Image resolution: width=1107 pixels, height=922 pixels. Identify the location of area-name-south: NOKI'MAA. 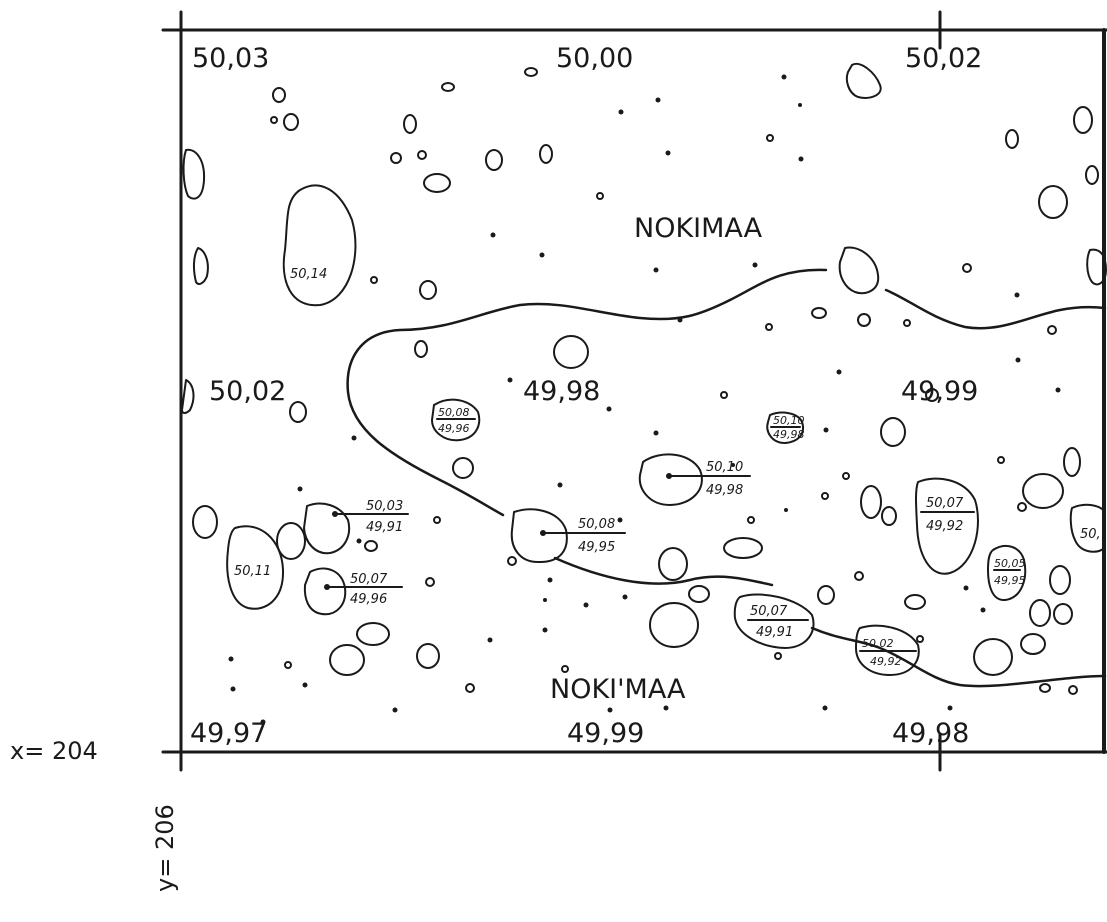
(618, 689).